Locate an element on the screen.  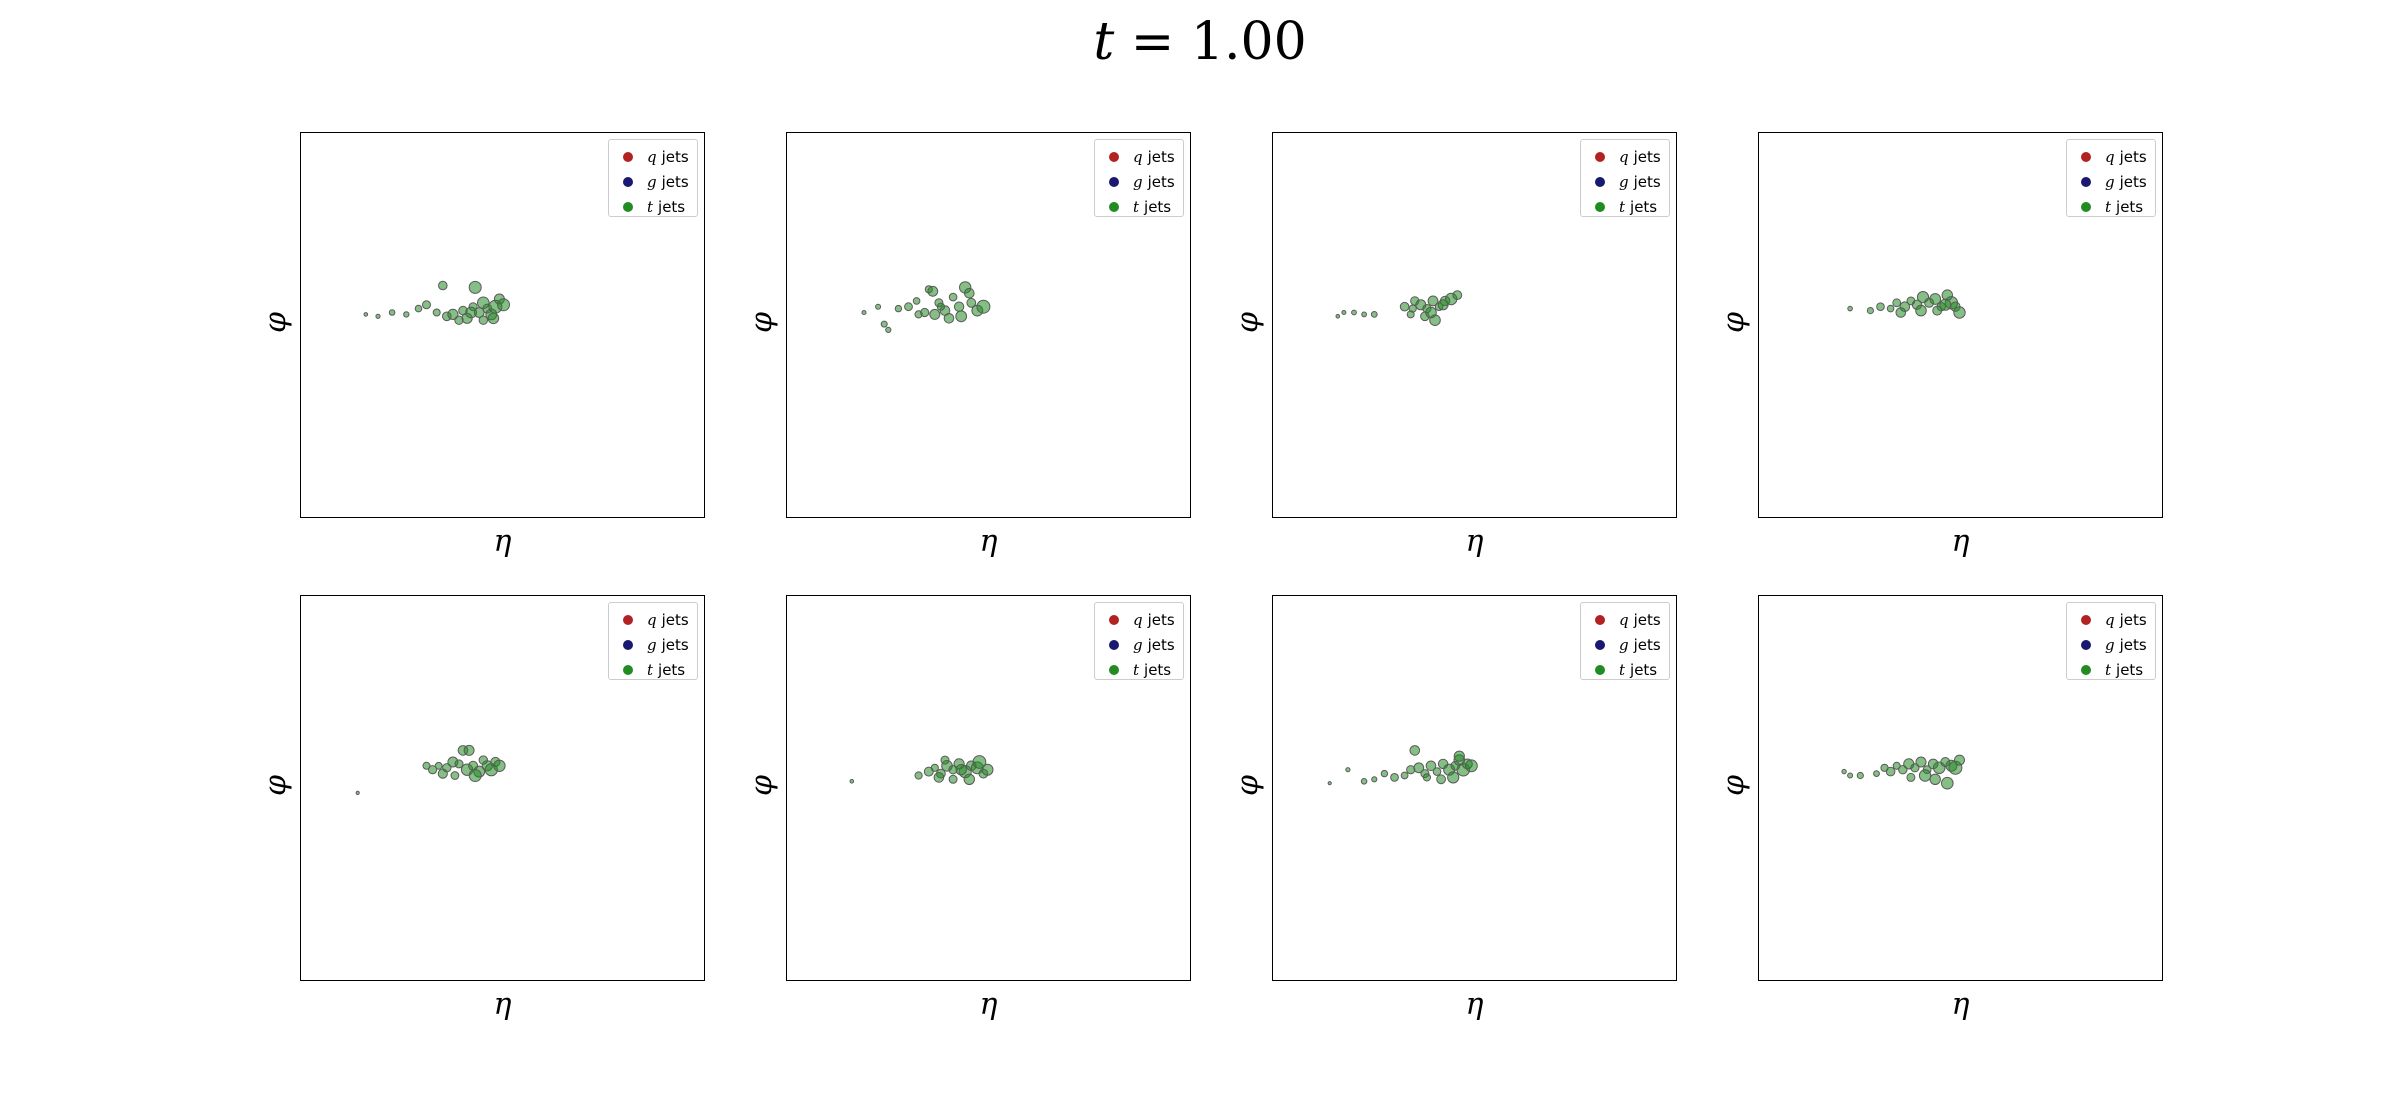
subplot-4: q jets g jets t jets is located at coordinates (1960, 325).